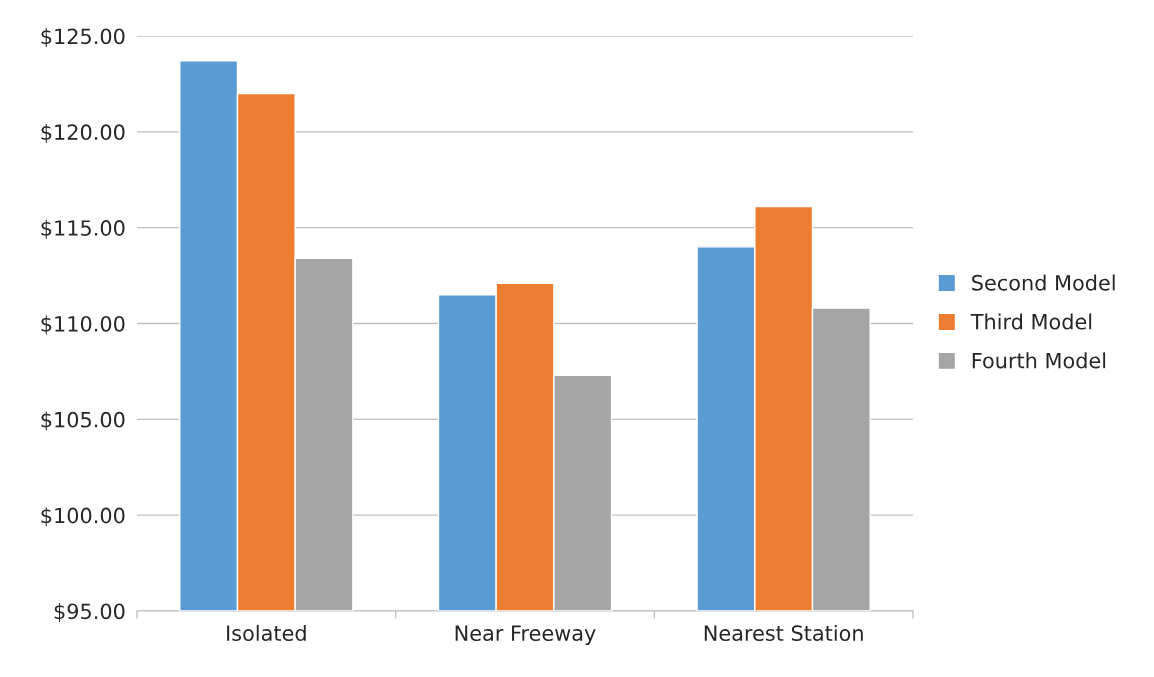 The image size is (1154, 677). What do you see at coordinates (89, 612) in the screenshot?
I see `y-tick-label: $95.00` at bounding box center [89, 612].